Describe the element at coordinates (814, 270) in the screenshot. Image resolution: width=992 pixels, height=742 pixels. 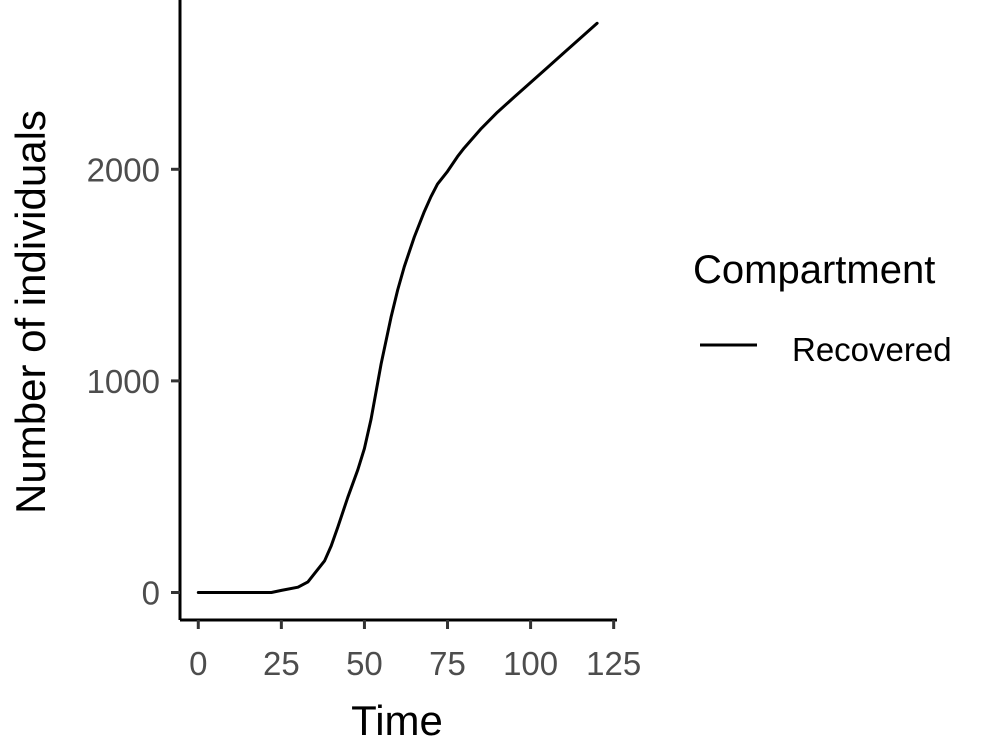
I see `legend-title: Compartment` at that location.